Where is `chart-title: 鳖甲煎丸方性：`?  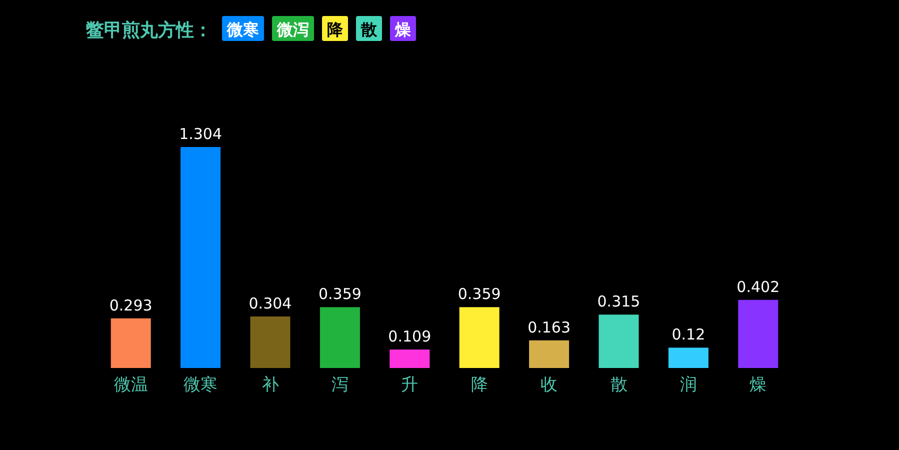 chart-title: 鳖甲煎丸方性： is located at coordinates (149, 30).